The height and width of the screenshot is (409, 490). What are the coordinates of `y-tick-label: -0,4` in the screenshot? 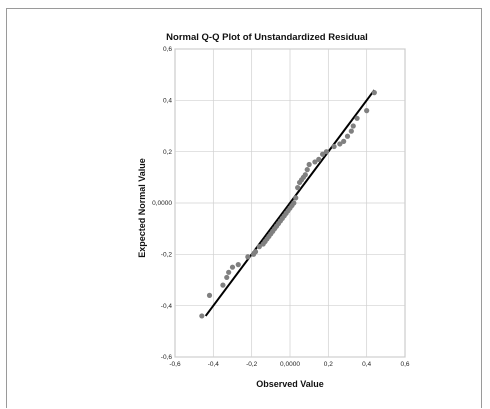 It's located at (167, 306).